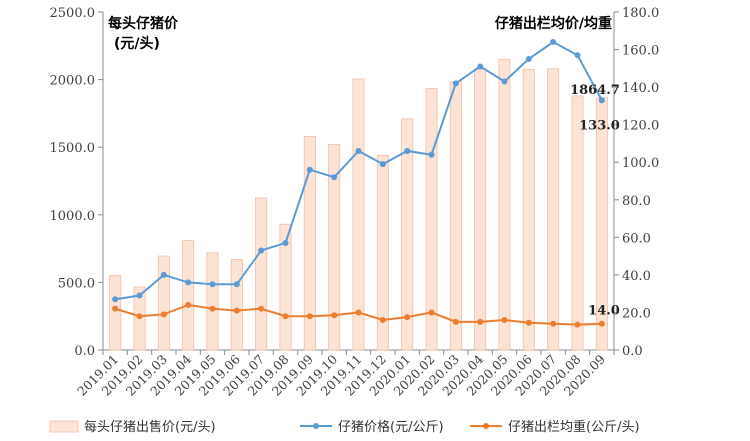  Describe the element at coordinates (595, 90) in the screenshot. I see `bar-last-value-label: 1864.7` at that location.